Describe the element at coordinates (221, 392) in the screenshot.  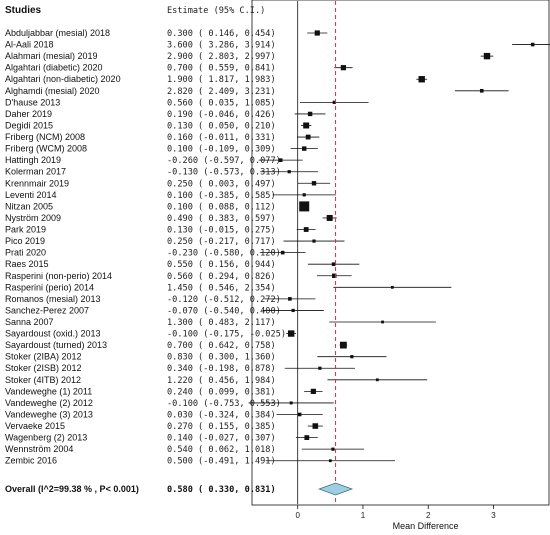
I see `study-estimate: 0.240 ( 0.099, 0.381)` at that location.